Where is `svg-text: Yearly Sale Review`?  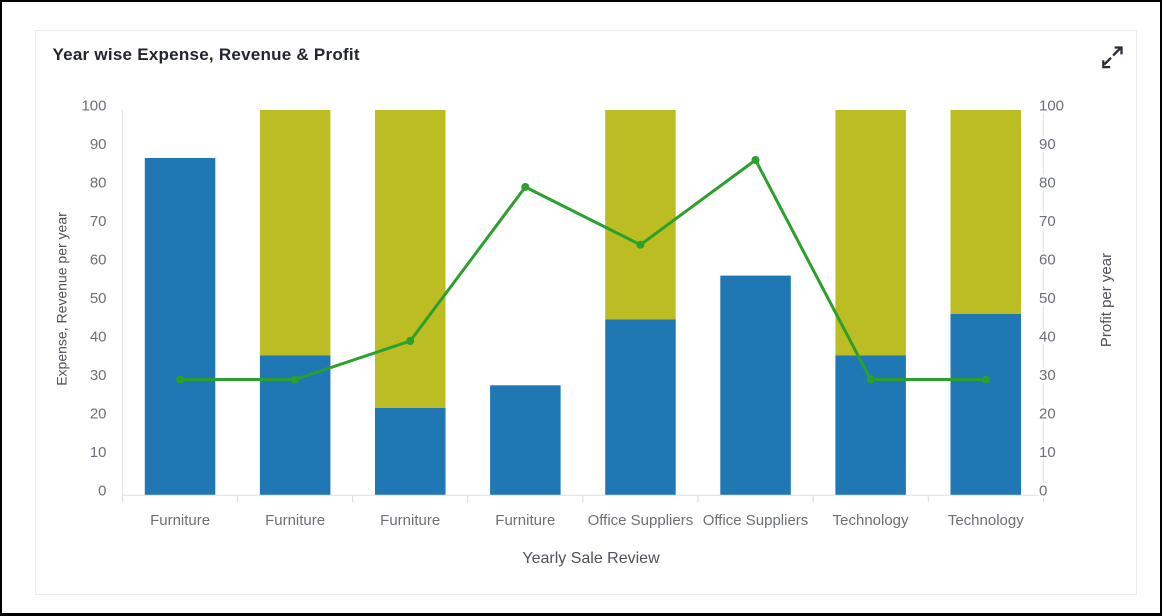 svg-text: Yearly Sale Review is located at coordinates (591, 558).